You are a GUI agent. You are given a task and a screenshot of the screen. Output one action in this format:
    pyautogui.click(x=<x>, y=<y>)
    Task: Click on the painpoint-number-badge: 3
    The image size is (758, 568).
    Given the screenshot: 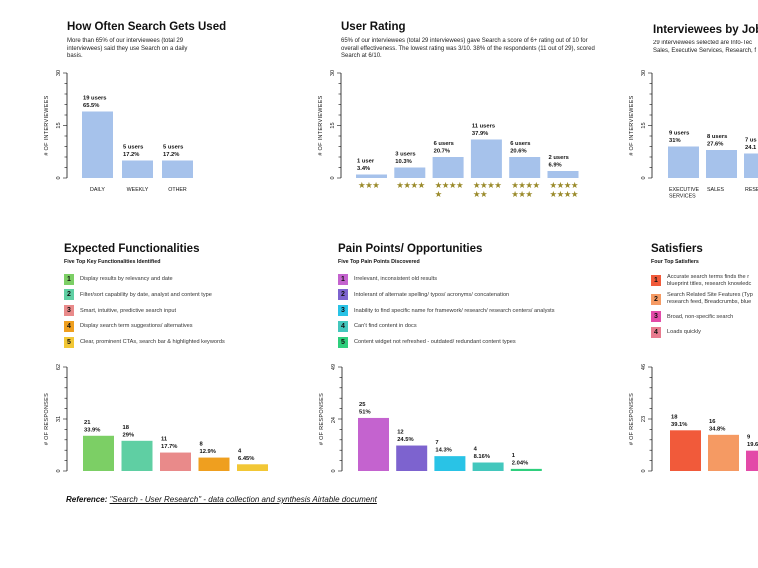 What is the action you would take?
    pyautogui.click(x=343, y=311)
    